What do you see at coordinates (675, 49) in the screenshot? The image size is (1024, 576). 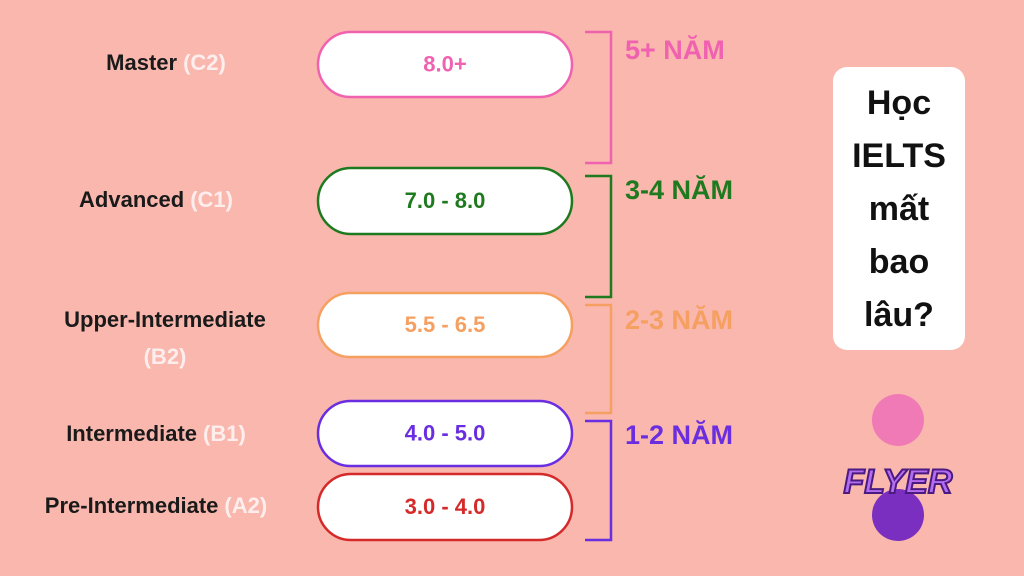 I see `duration-text: 5+ NĂM` at bounding box center [675, 49].